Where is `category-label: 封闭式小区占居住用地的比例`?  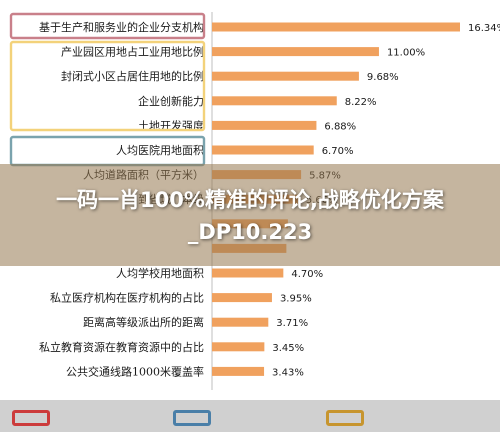
category-label: 封闭式小区占居住用地的比例 is located at coordinates (132, 76).